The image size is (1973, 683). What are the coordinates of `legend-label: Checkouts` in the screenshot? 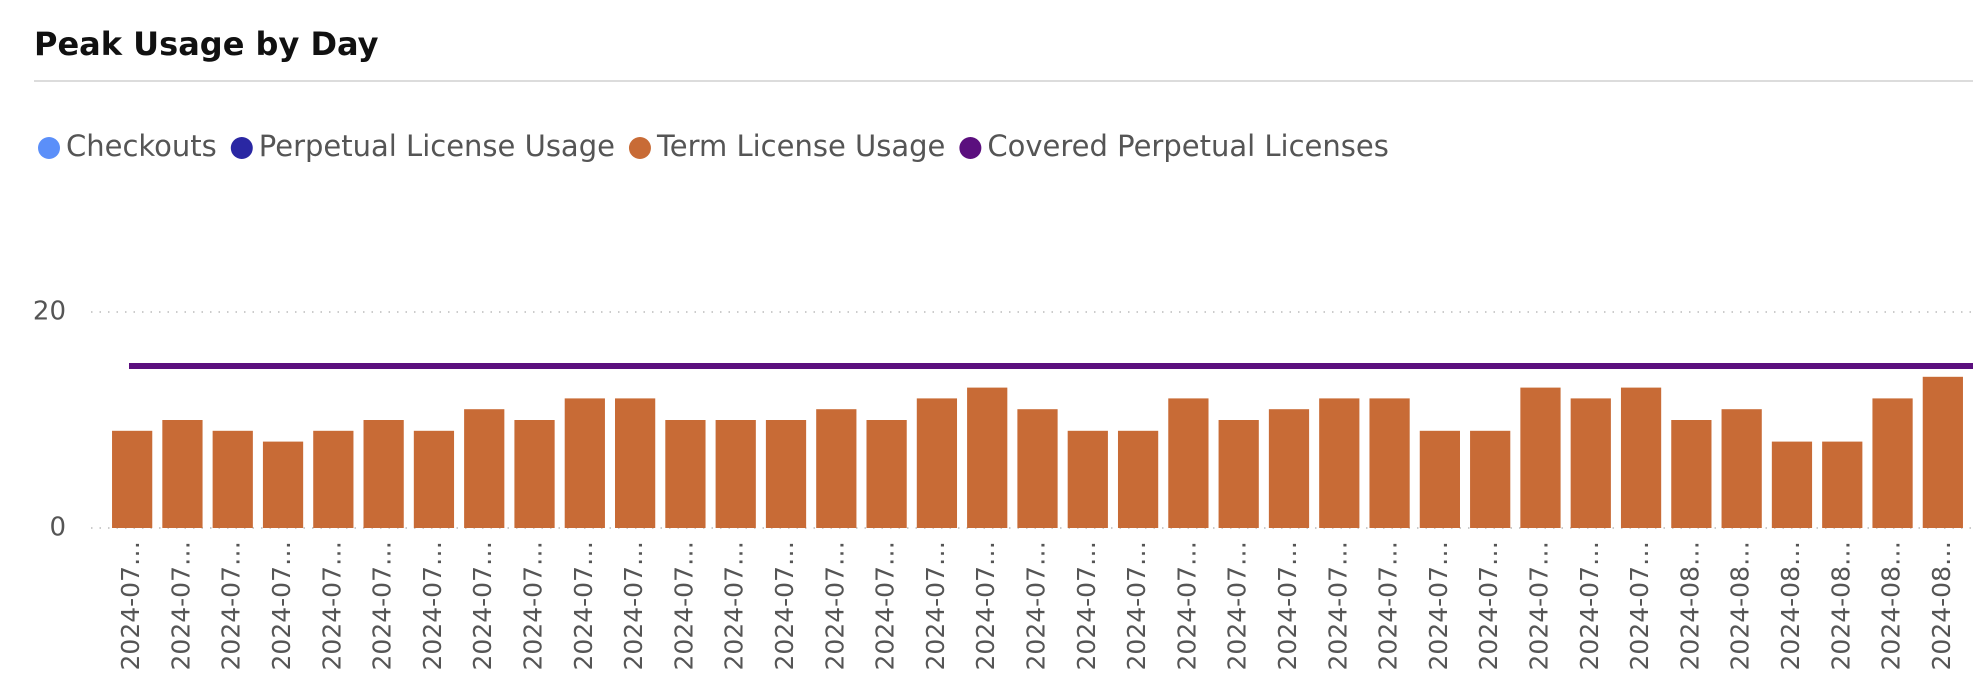 It's located at (141, 146).